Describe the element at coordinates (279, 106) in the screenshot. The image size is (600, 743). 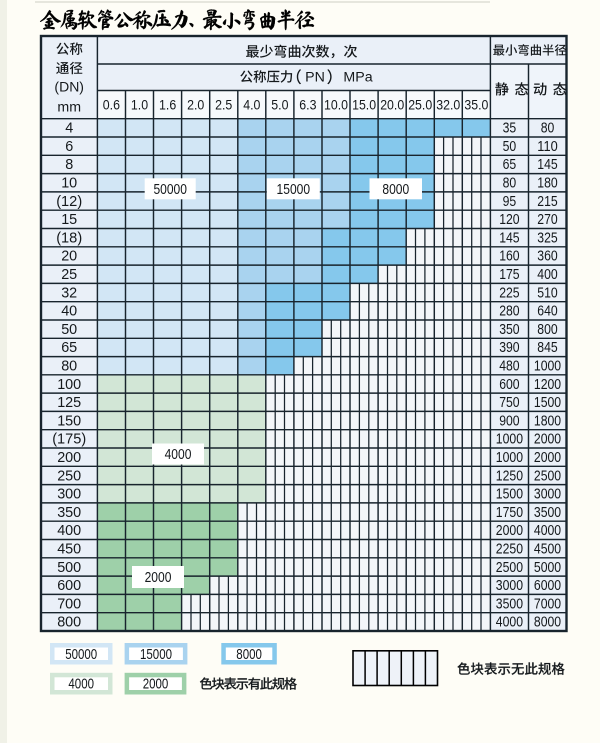
I see `svg-text: 5.0` at that location.